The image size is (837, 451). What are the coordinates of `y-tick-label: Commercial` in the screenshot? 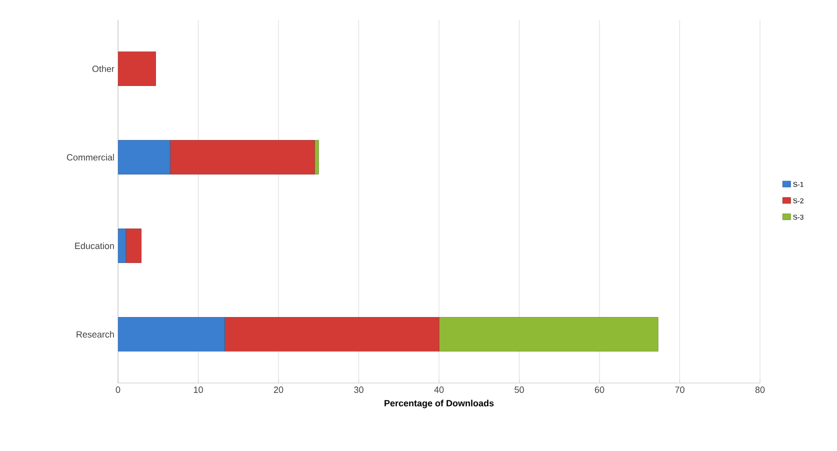 It's located at (90, 157).